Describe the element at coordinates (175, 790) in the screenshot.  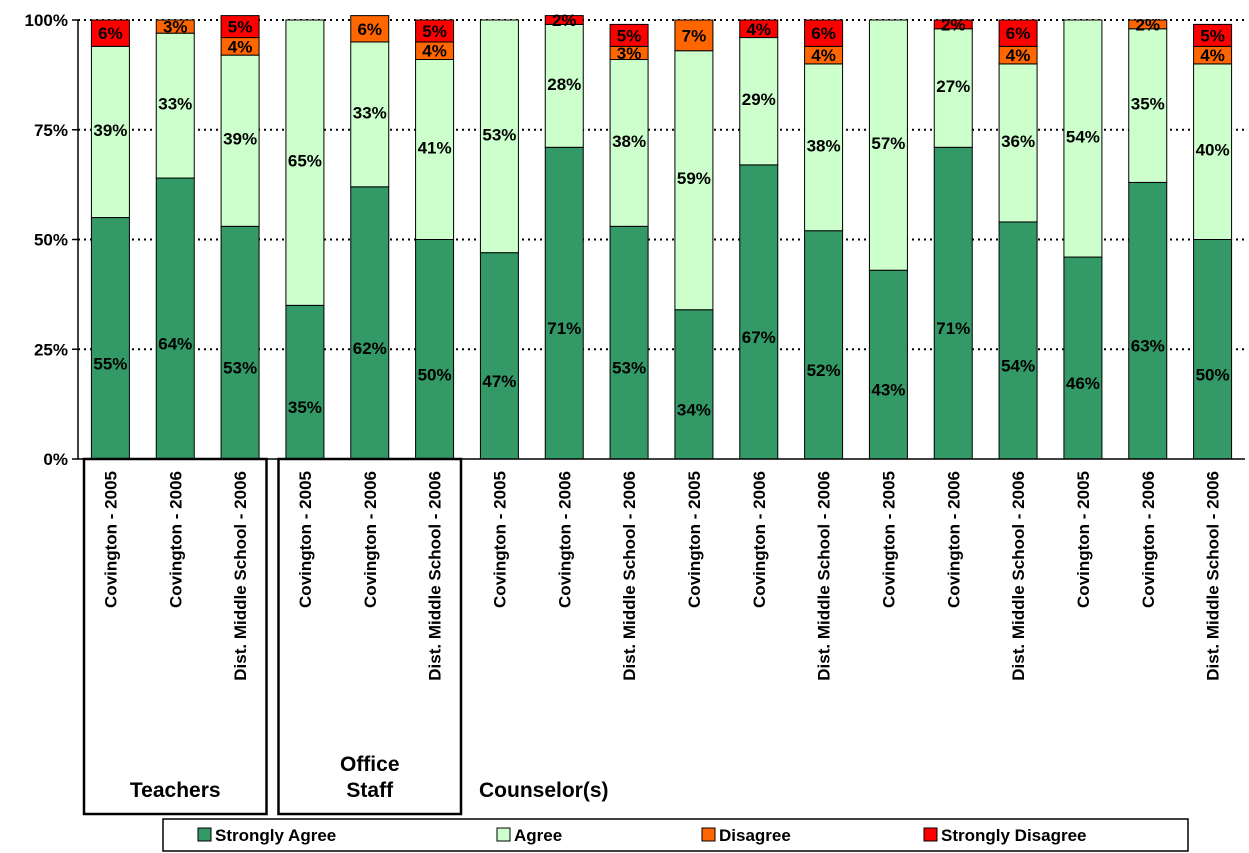
I see `group-label: Teachers` at that location.